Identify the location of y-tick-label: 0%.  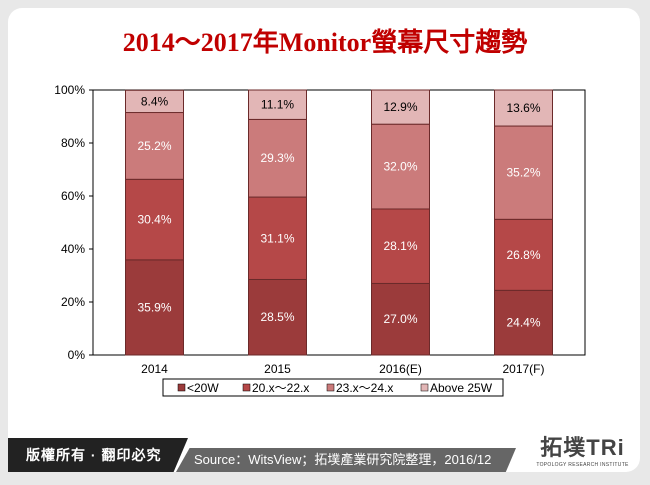
(77, 355).